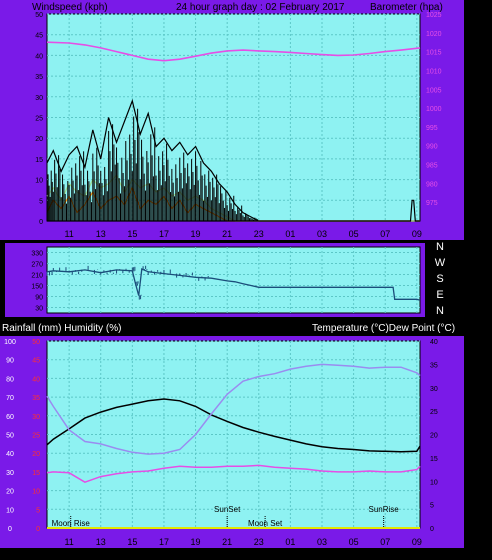 This screenshot has width=492, height=560. I want to click on baro-y-tick: 1025, so click(434, 15).